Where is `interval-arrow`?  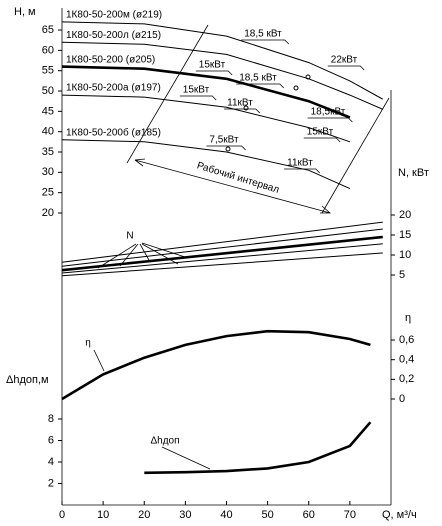 interval-arrow is located at coordinates (233, 186).